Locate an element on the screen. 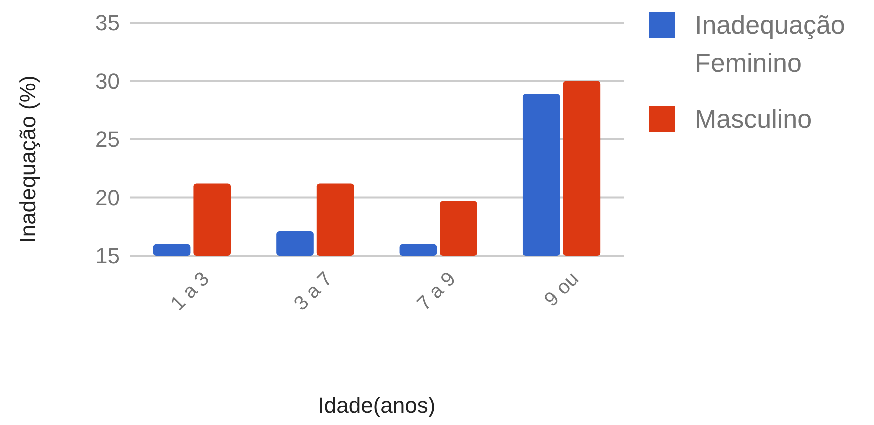  x-tick-label: 7 a 9 is located at coordinates (436, 292).